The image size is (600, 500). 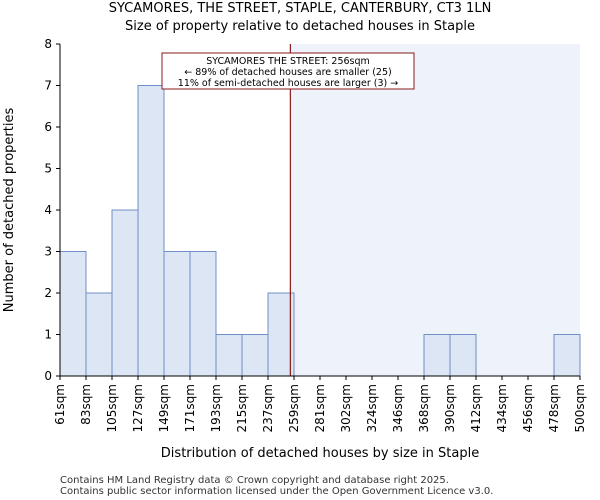 What do you see at coordinates (288, 61) in the screenshot?
I see `annotation-line-1: SYCAMORES THE STREET: 256sqm` at bounding box center [288, 61].